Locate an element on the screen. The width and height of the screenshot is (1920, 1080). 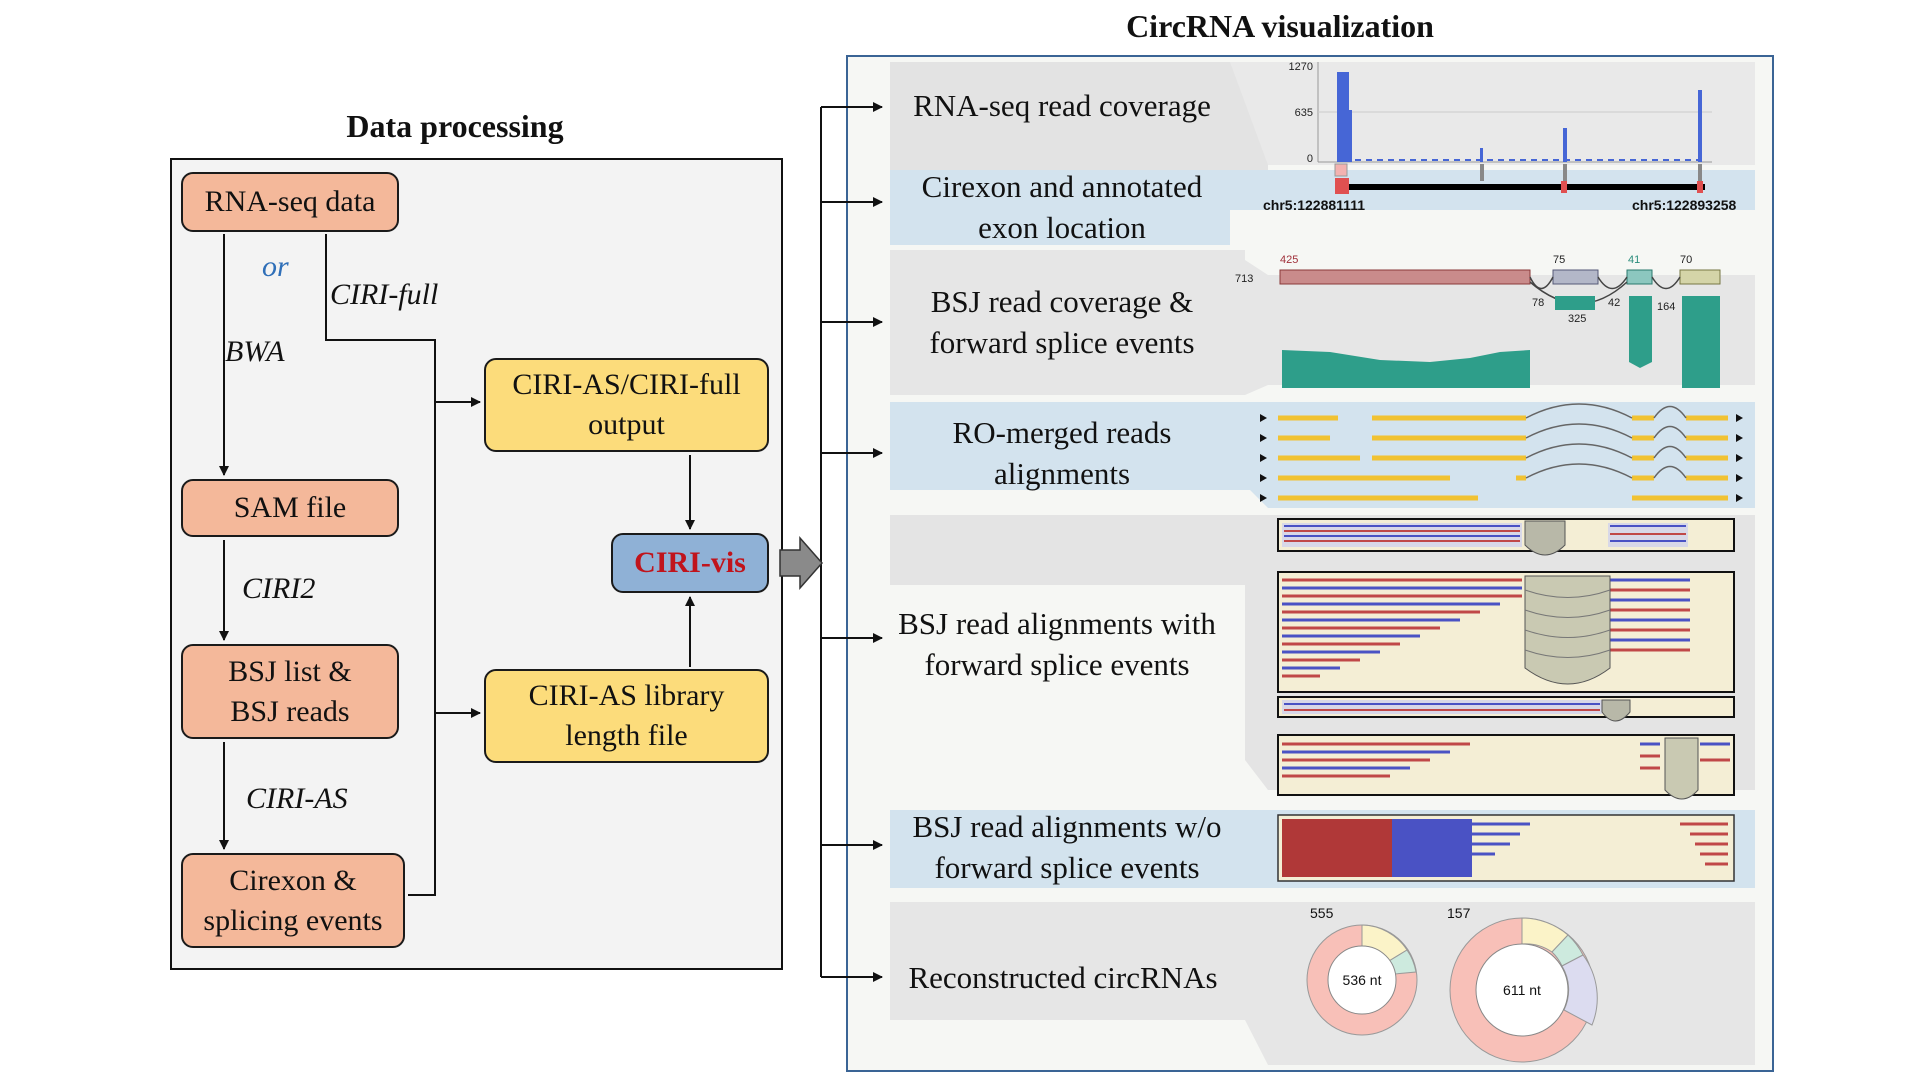
coverage-plot: 1270 635 0 is located at coordinates (1500, 113).